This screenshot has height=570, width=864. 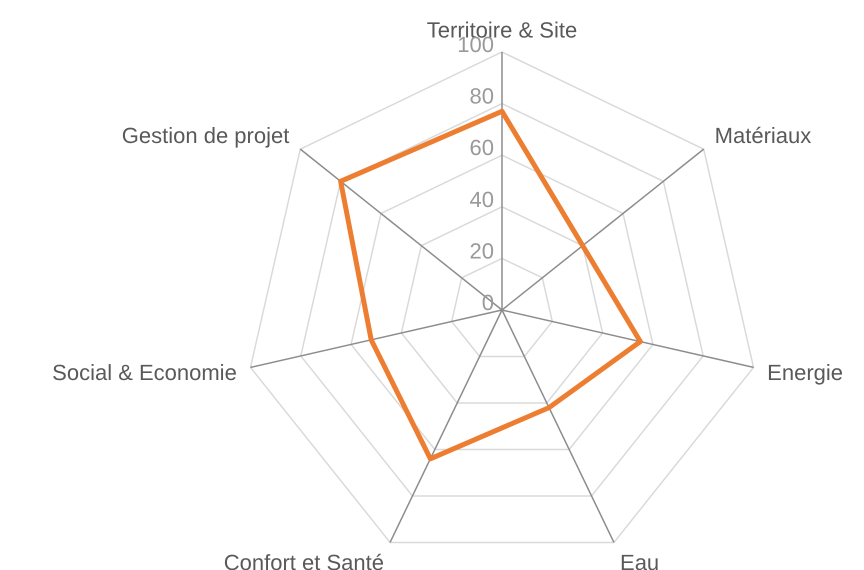 I want to click on spoke-label: Gestion de projet, so click(x=206, y=135).